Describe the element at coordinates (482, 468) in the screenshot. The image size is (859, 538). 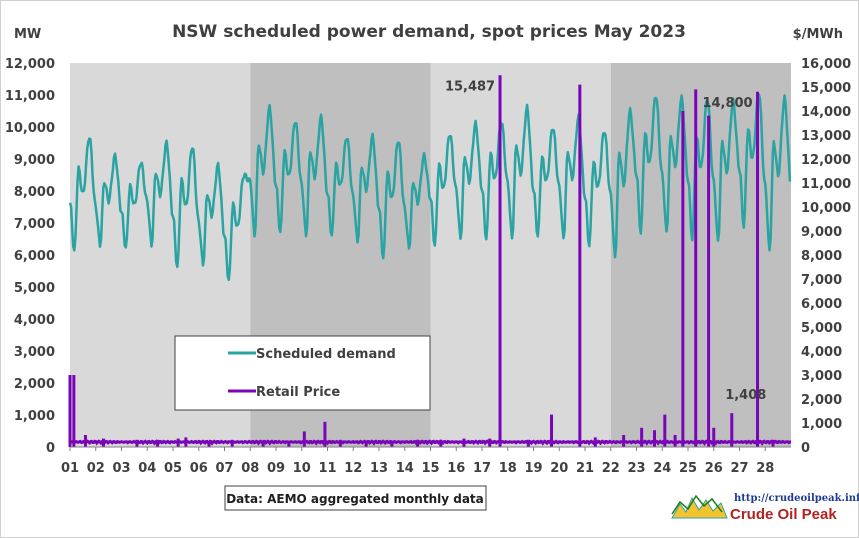
I see `x-tick-label: 17` at that location.